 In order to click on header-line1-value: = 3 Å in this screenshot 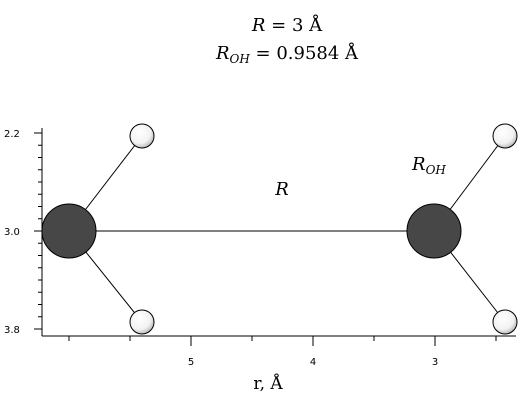, I will do `click(294, 25)`.